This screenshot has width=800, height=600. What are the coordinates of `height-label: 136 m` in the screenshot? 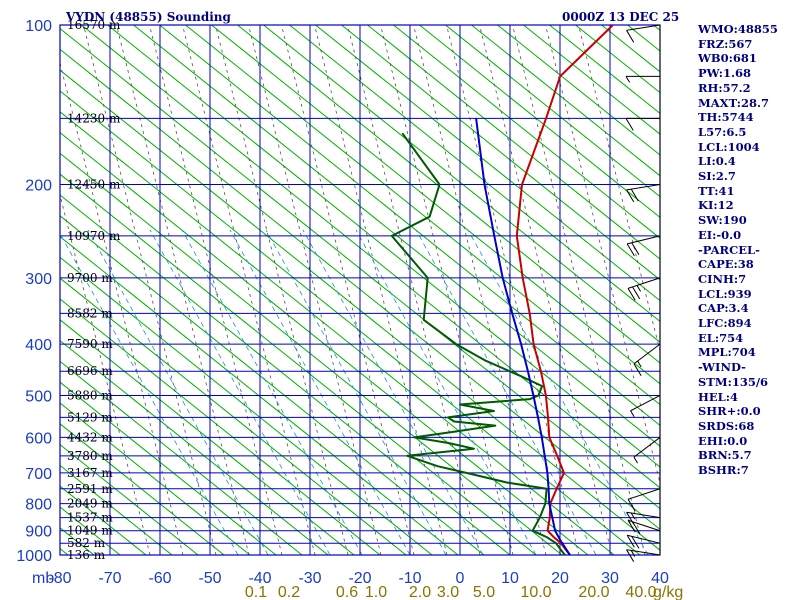 It's located at (86, 555).